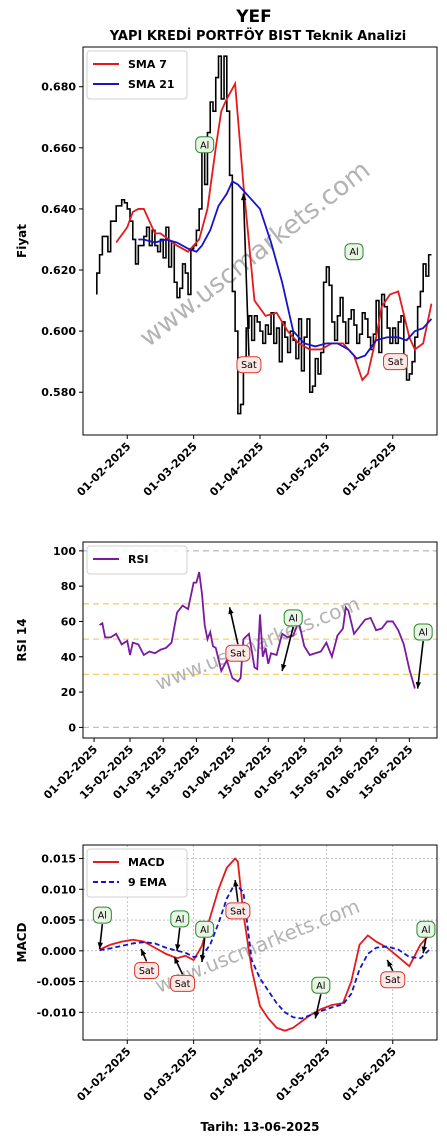 The image size is (447, 1142). Describe the element at coordinates (58, 87) in the screenshot. I see `y-tick-label: 0.680` at that location.